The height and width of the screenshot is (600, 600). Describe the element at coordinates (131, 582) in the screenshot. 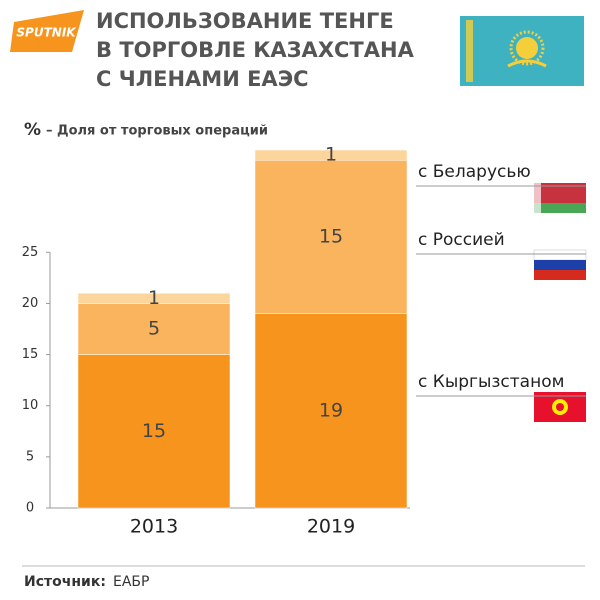

I see `source-text: ЕАБР` at that location.